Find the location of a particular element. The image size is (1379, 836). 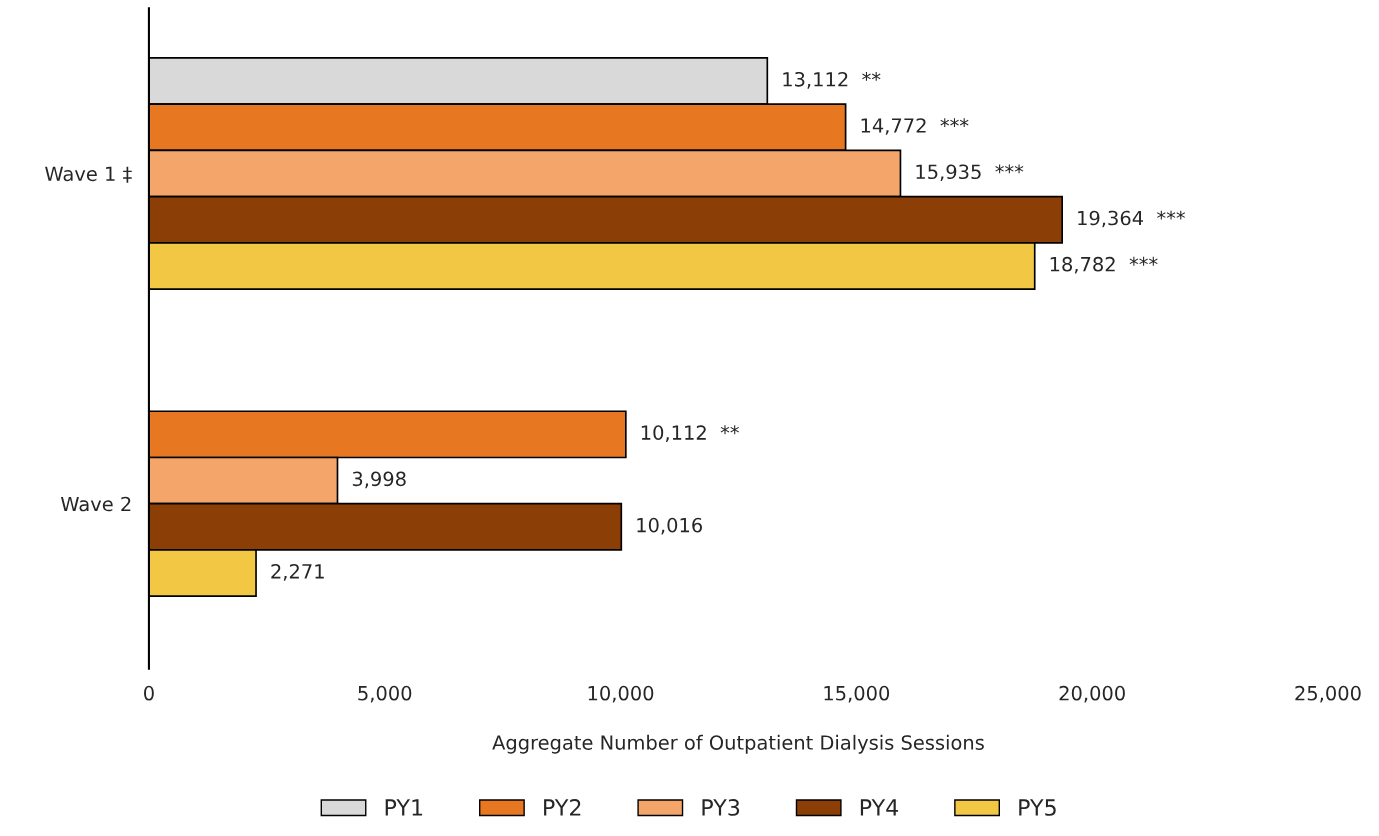

legend-label: PY3 is located at coordinates (721, 807).